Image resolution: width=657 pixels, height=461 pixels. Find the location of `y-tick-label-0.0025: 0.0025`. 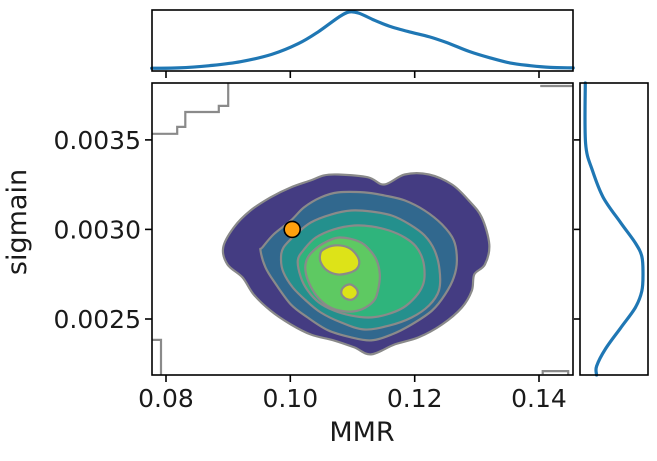

y-tick-label-0.0025: 0.0025 is located at coordinates (97, 319).